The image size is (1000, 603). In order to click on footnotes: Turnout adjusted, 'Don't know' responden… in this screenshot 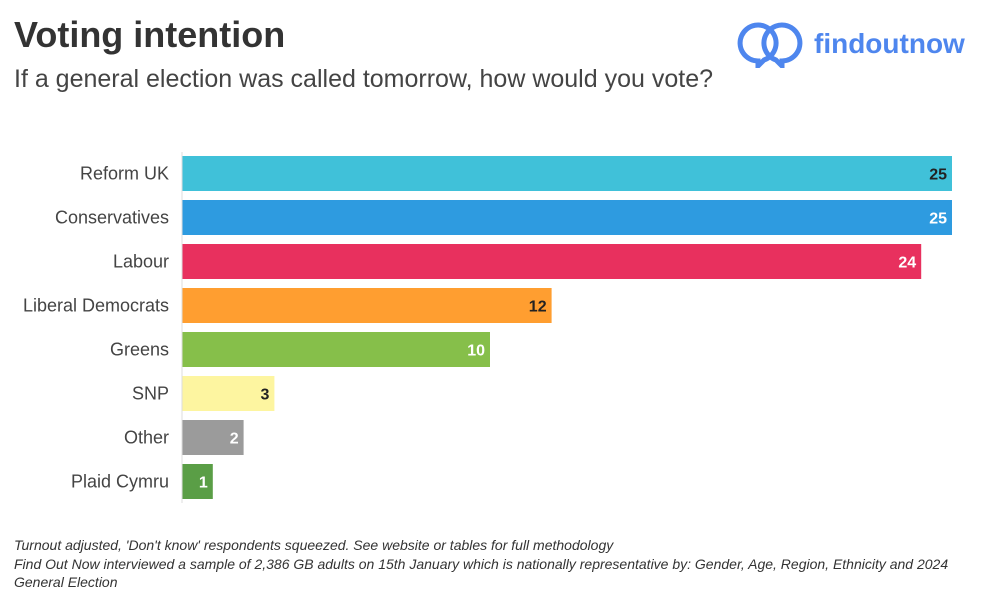, I will do `click(504, 564)`.